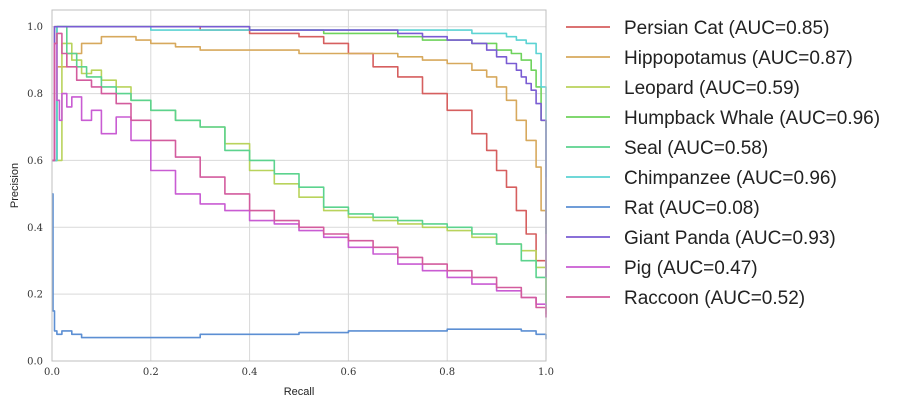 Image resolution: width=920 pixels, height=408 pixels. What do you see at coordinates (752, 118) in the screenshot?
I see `legend-label: Humpback Whale (AUC=0.96)` at bounding box center [752, 118].